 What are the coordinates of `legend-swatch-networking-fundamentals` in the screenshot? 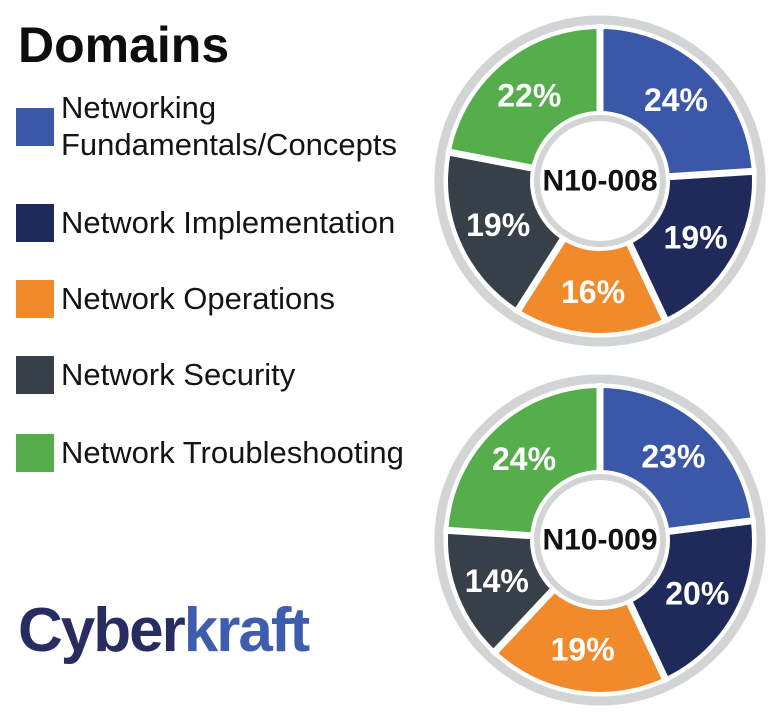 It's located at (35, 126).